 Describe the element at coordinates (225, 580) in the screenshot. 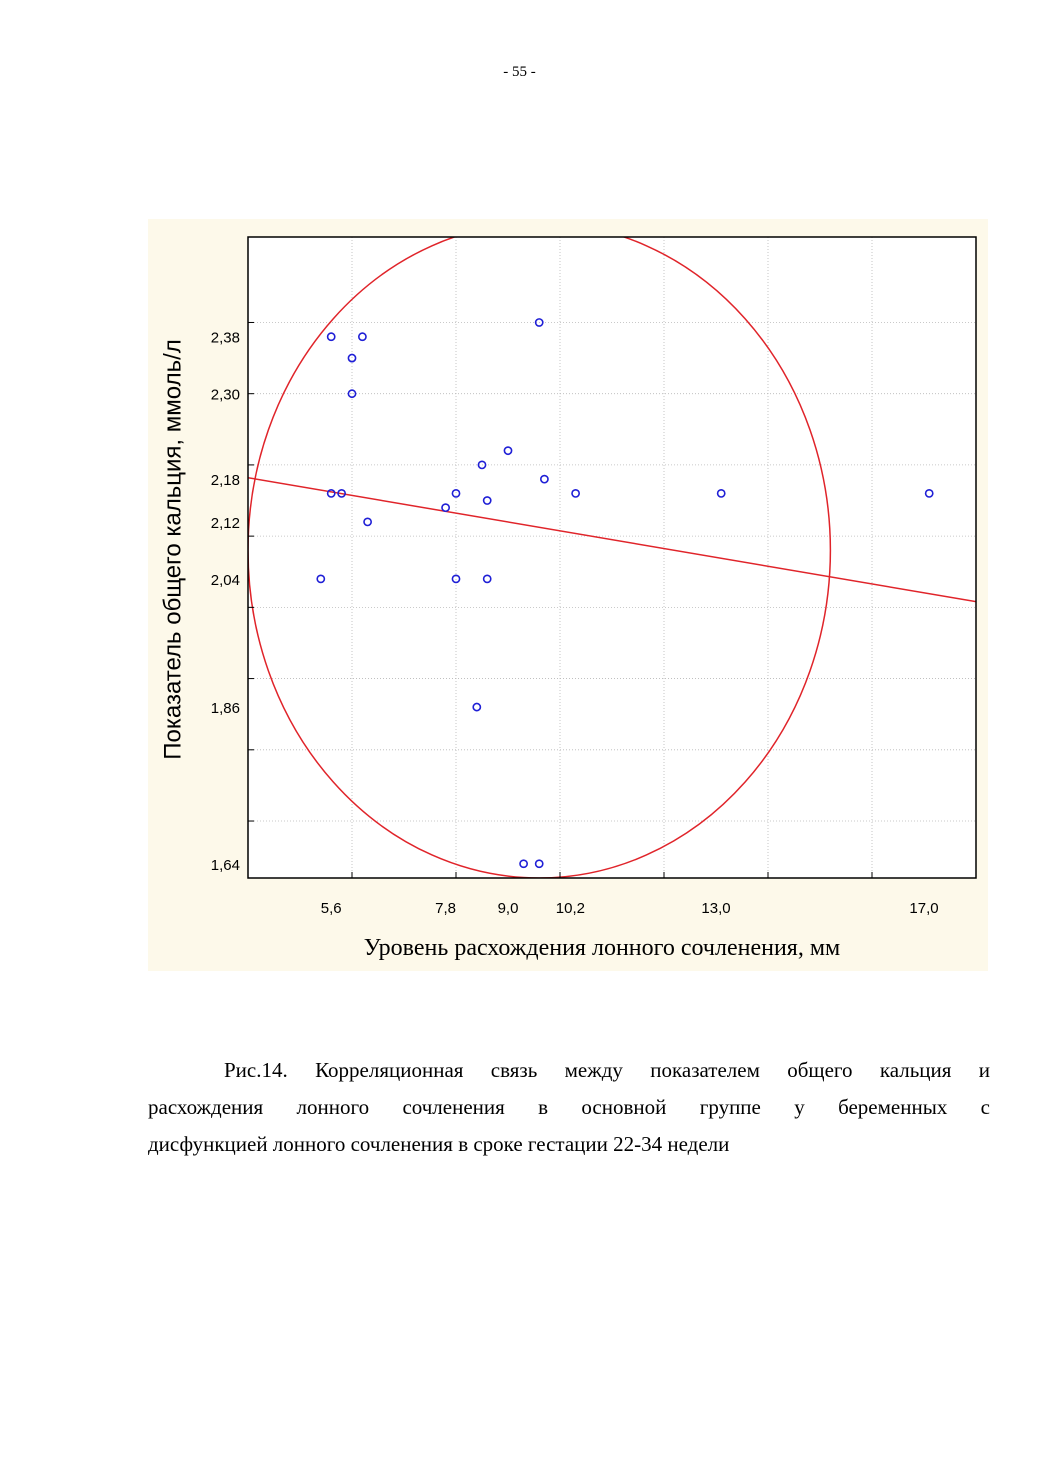

I see `y-tick-label: 2,04` at that location.